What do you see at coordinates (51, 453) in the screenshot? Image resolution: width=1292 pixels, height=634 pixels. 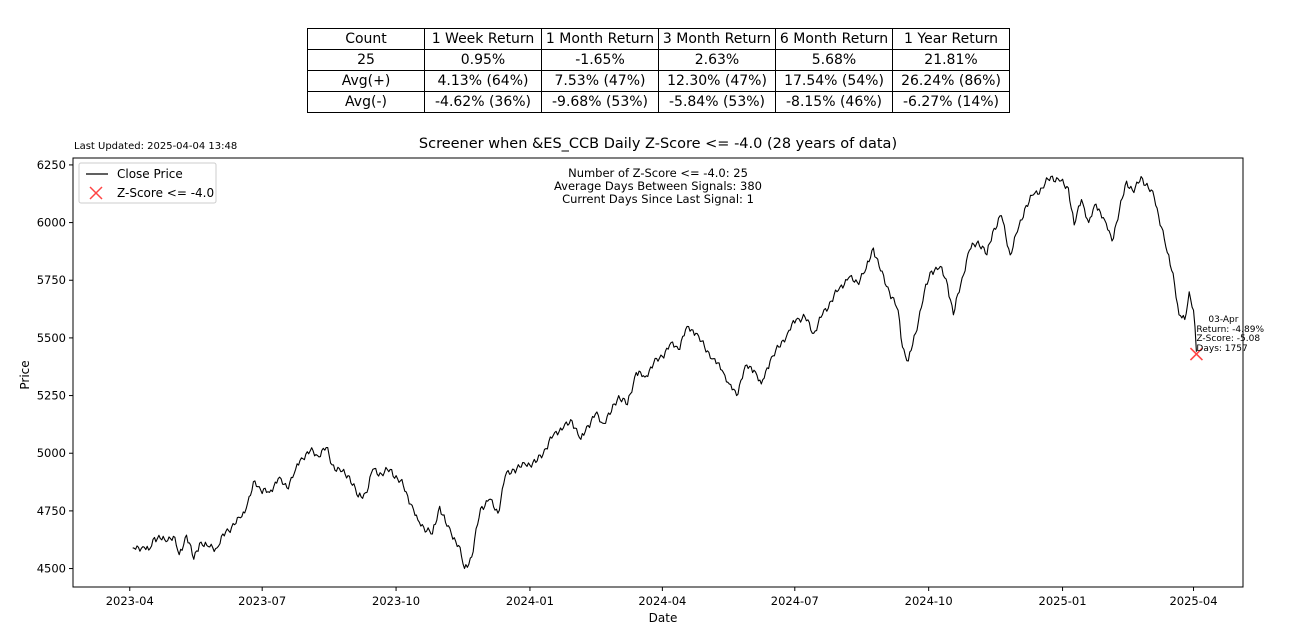 I see `y-tick-label: 5000` at bounding box center [51, 453].